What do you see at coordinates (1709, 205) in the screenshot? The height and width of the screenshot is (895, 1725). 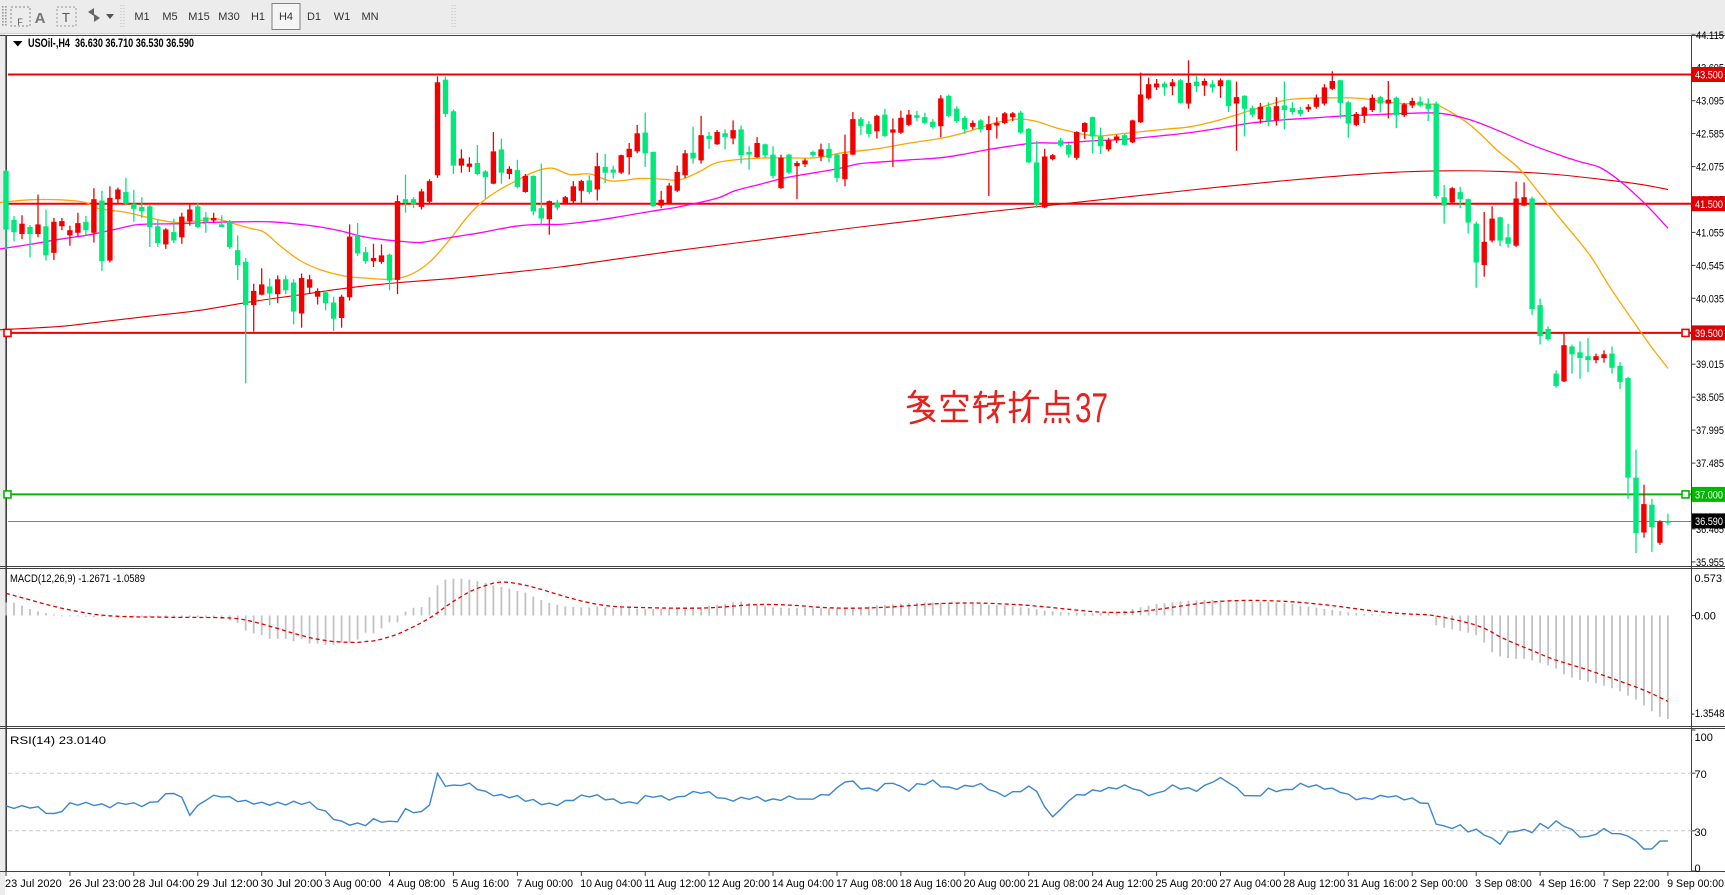 I see `svg-text: 41.500` at bounding box center [1709, 205].